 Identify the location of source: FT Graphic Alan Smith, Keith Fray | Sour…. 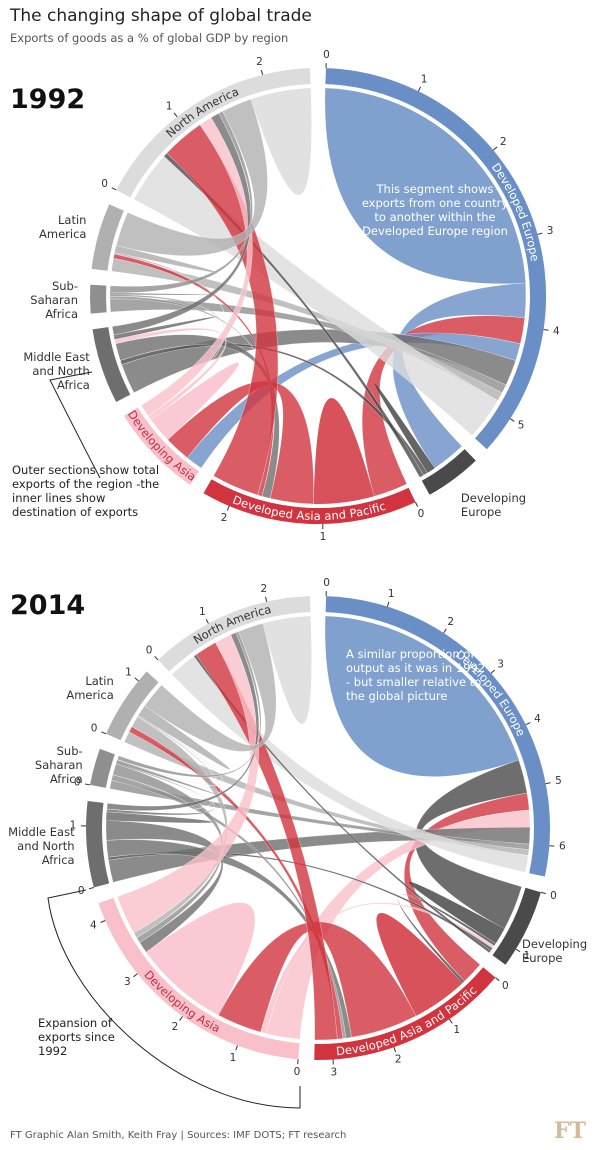
(178, 1135).